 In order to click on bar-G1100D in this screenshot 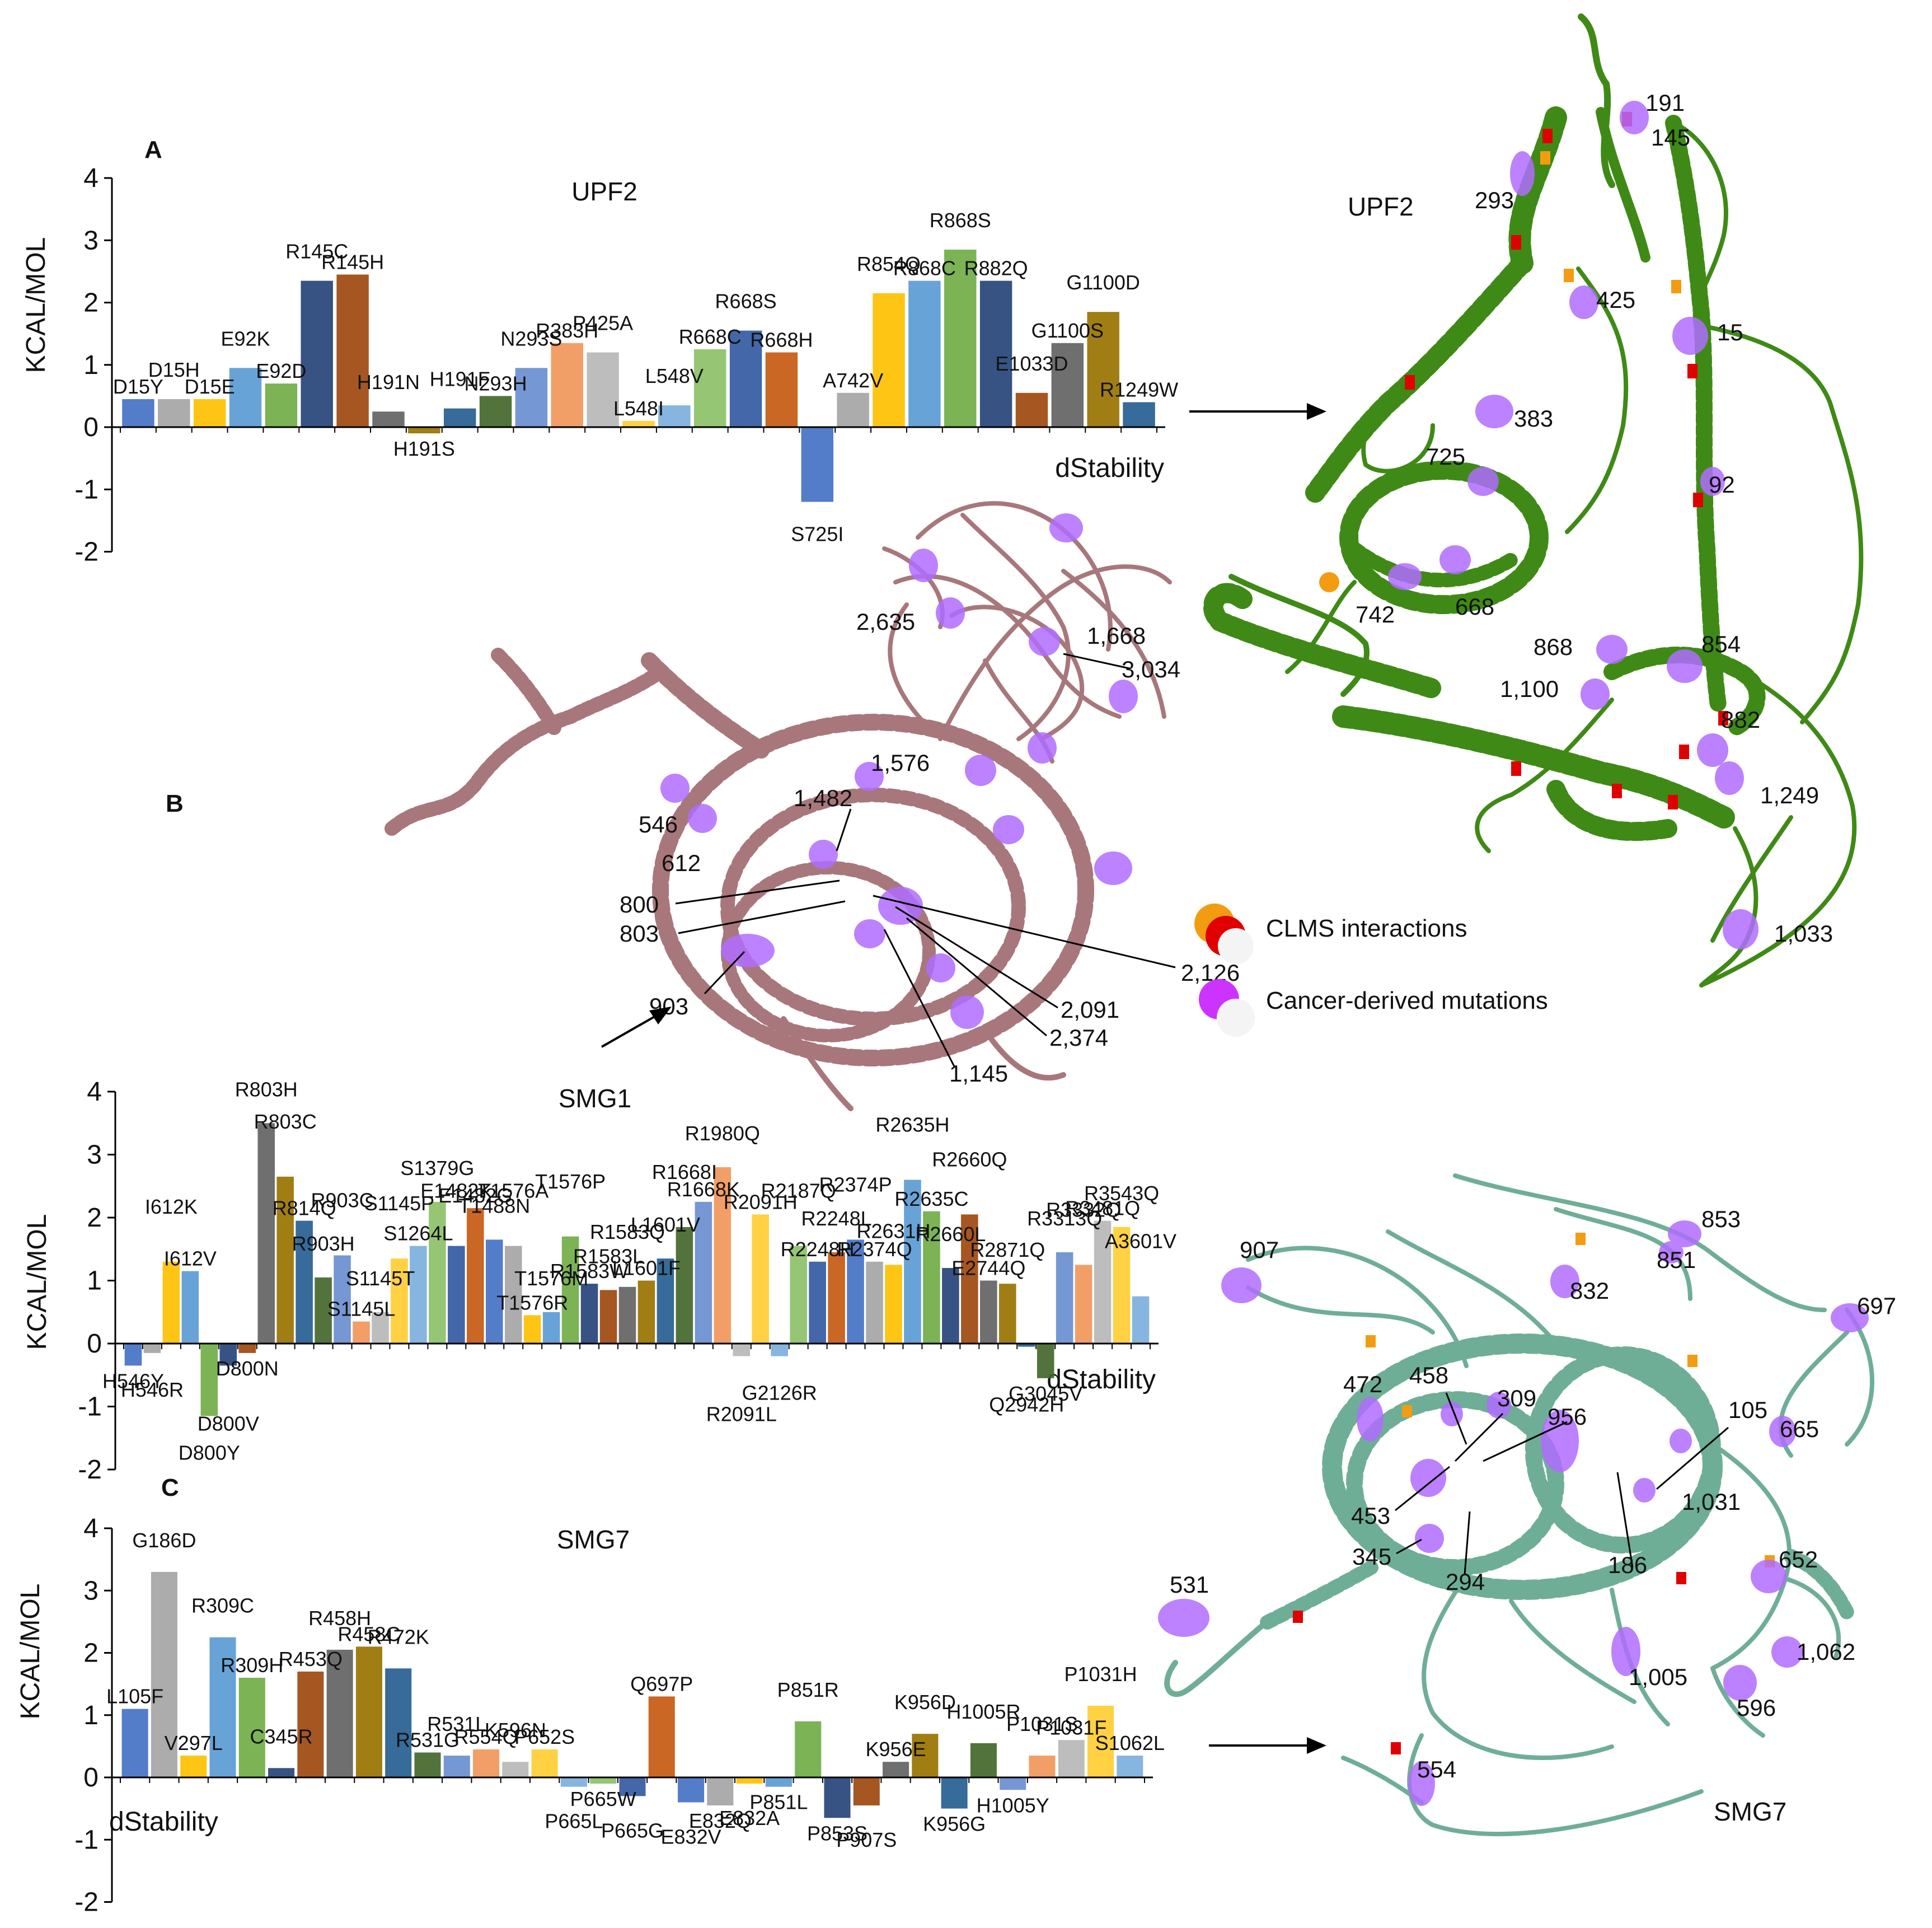, I will do `click(1103, 369)`.